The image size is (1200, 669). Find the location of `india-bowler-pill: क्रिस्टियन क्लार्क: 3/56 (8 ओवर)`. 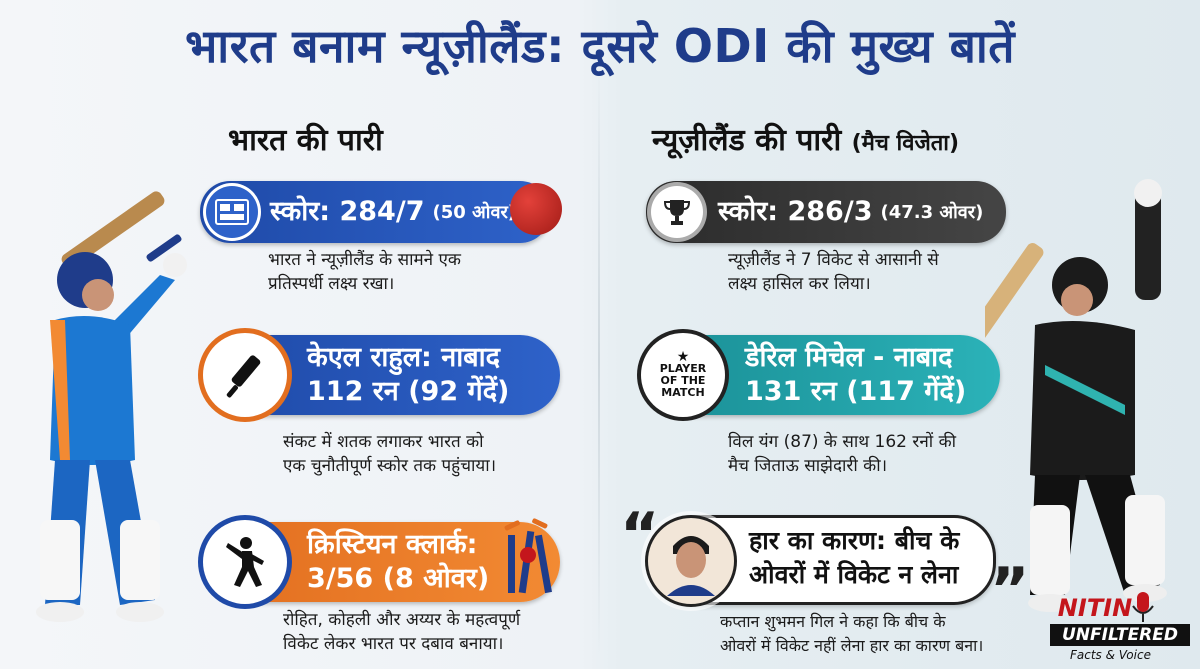

india-bowler-pill: क्रिस्टियन क्लार्क: 3/56 (8 ओवर) is located at coordinates (381, 562).